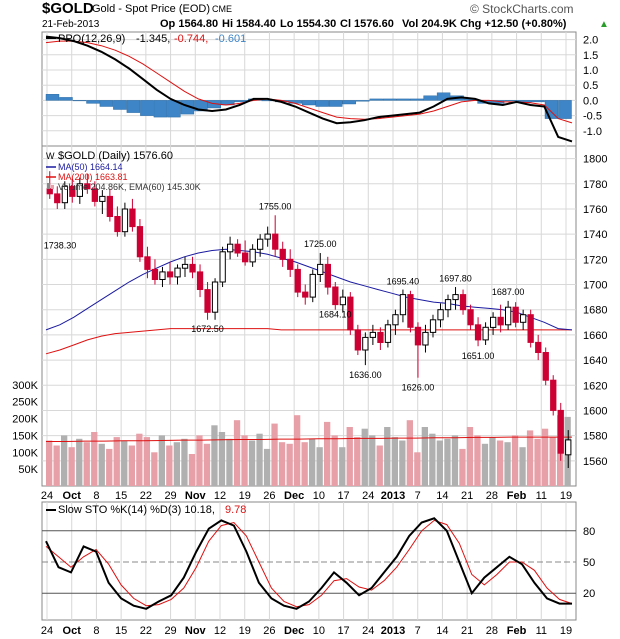 Image resolution: width=620 pixels, height=639 pixels. What do you see at coordinates (335, 315) in the screenshot?
I see `price-annotation: 1684.10` at bounding box center [335, 315].